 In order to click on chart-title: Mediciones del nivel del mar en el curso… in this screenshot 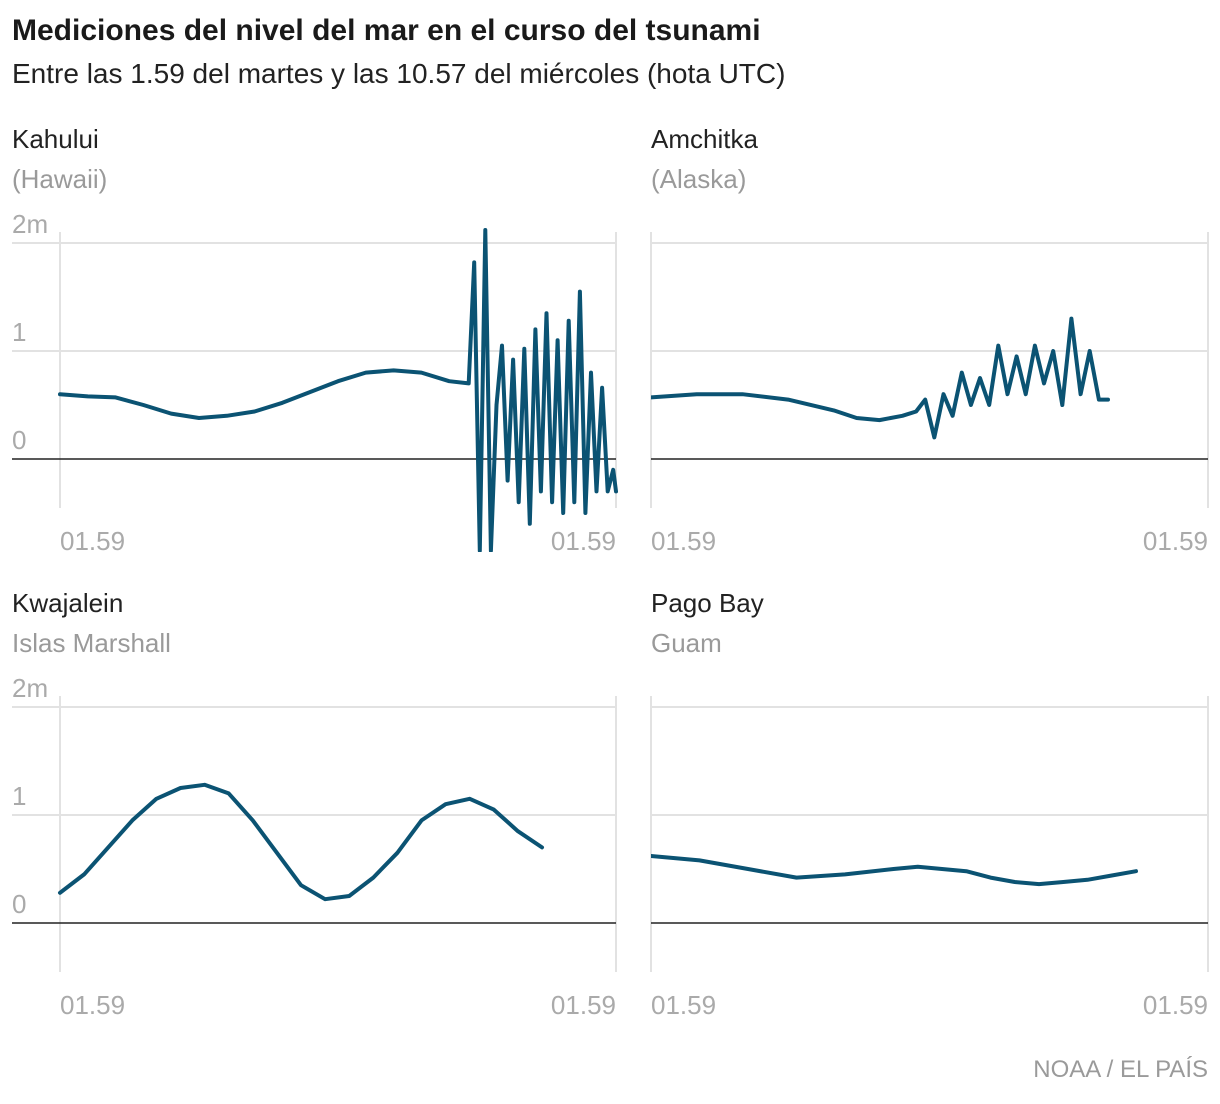, I will do `click(386, 30)`.